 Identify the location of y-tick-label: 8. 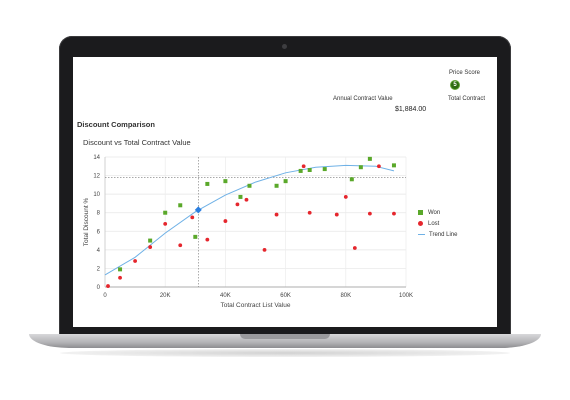
(99, 214).